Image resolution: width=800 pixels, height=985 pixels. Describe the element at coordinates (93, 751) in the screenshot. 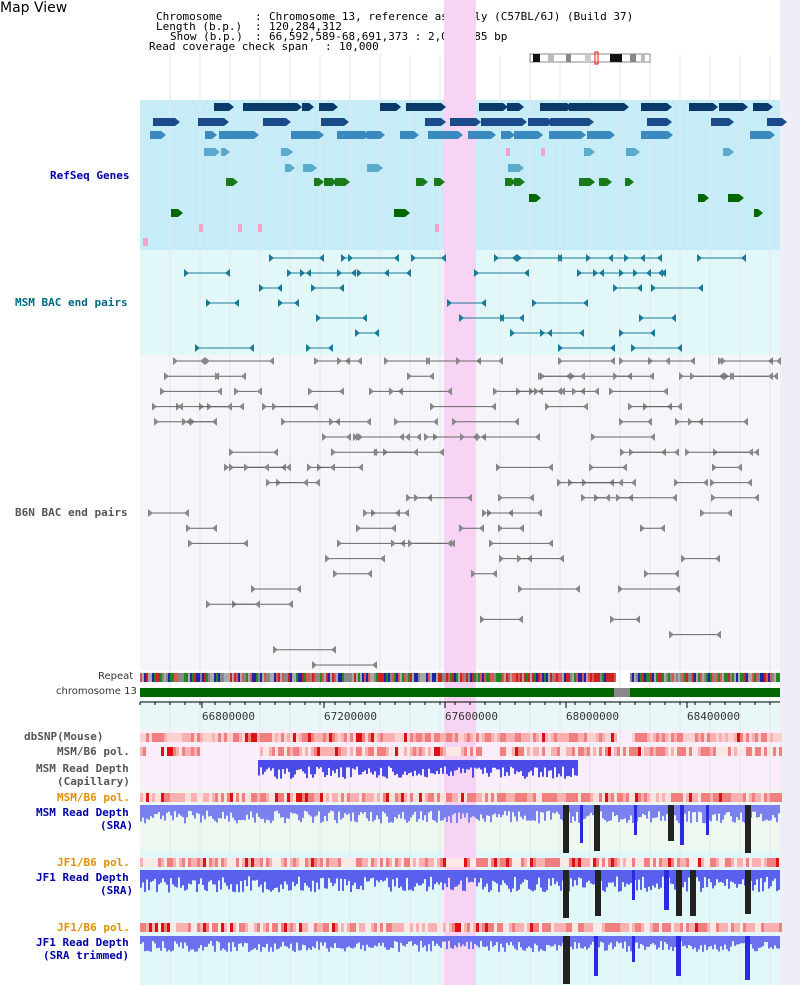

I see `track-label-msm-b6-pol-1: MSM/B6 pol.` at that location.